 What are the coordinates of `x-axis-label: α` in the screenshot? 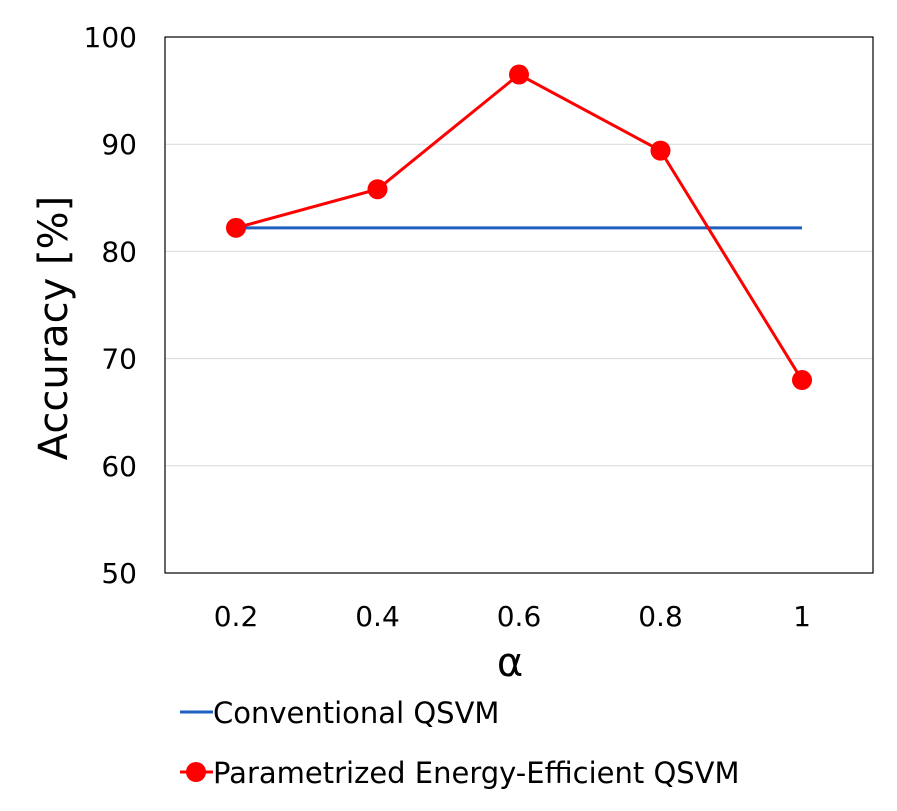 It's located at (510, 663).